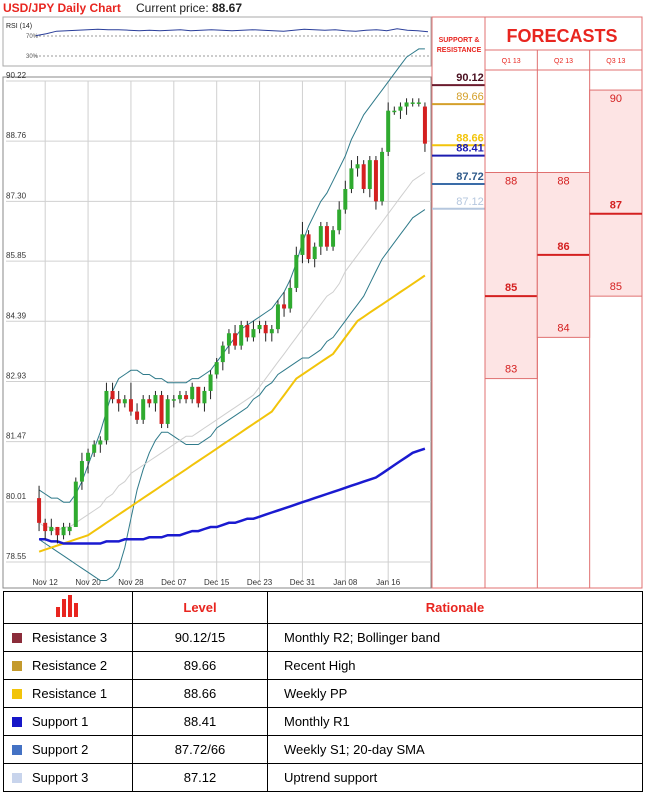 The height and width of the screenshot is (796, 645). What do you see at coordinates (62, 8) in the screenshot?
I see `chart-title: USD/JPY Daily Chart` at bounding box center [62, 8].